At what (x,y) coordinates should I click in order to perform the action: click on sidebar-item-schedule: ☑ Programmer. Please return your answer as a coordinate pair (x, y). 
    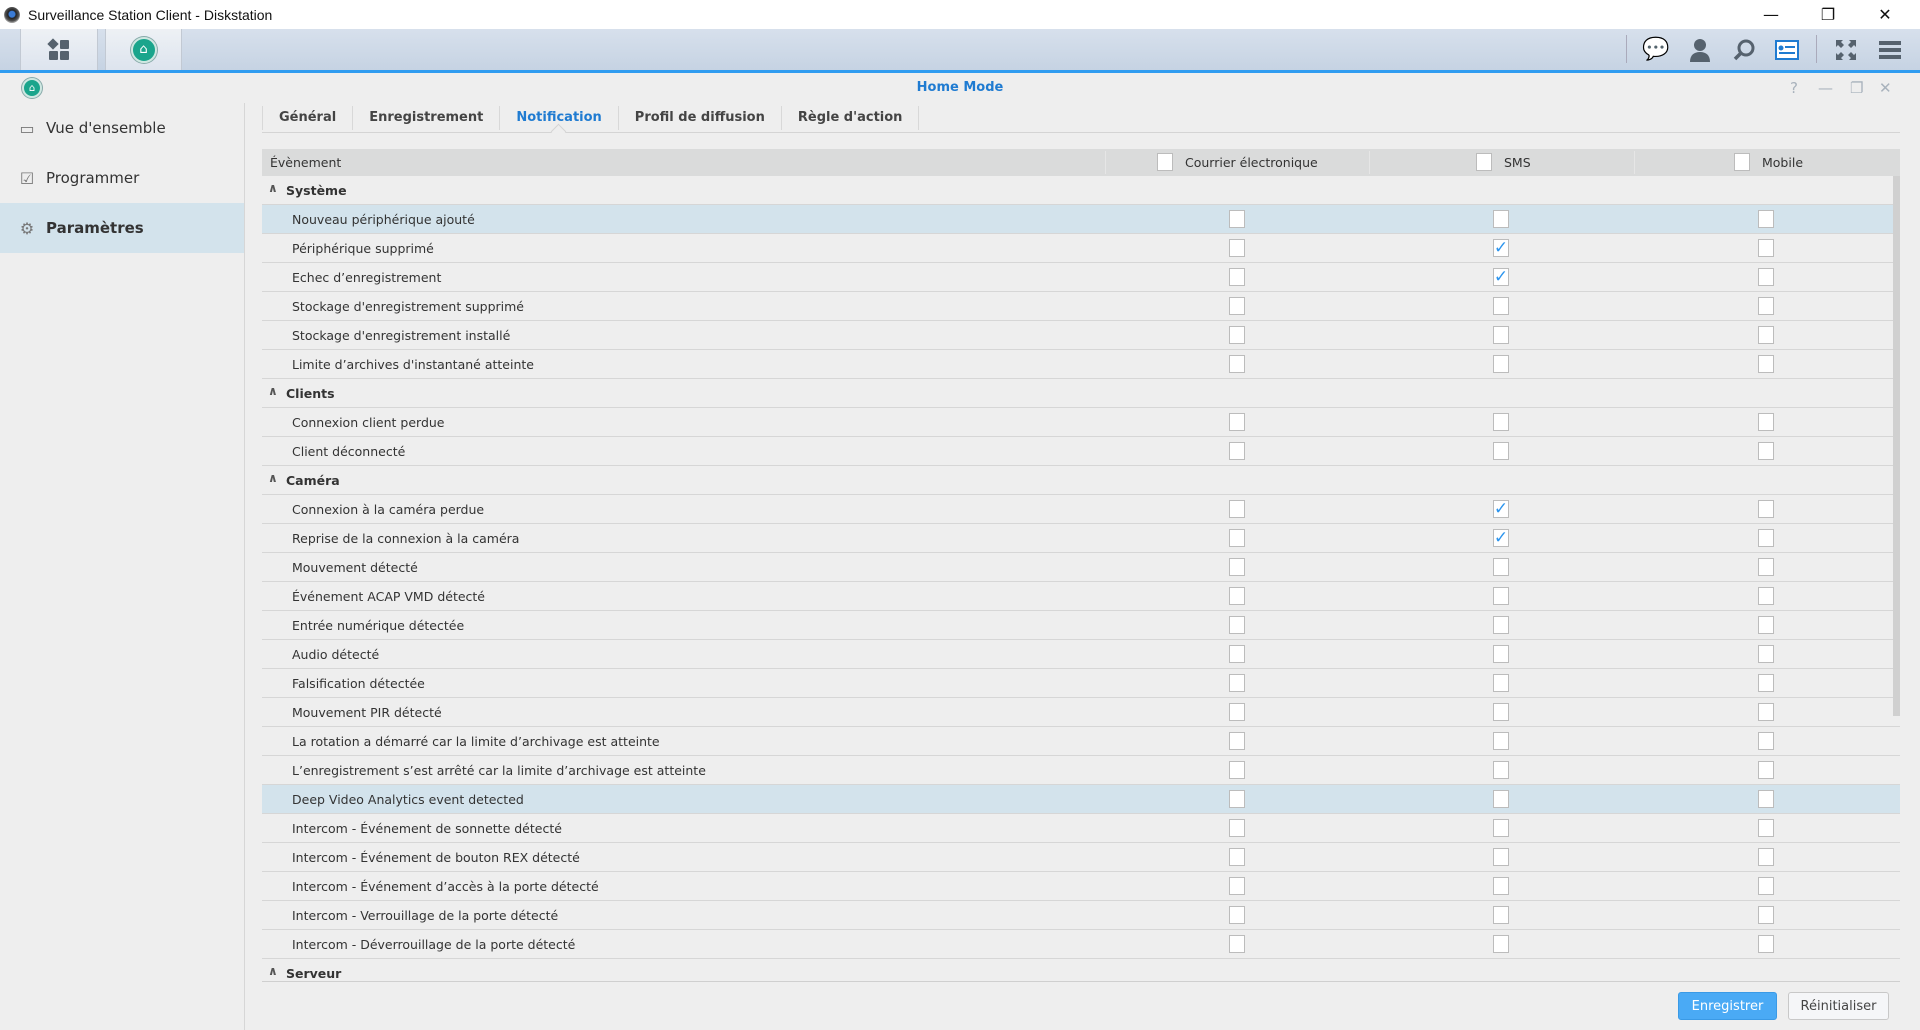
    Looking at the image, I should click on (122, 178).